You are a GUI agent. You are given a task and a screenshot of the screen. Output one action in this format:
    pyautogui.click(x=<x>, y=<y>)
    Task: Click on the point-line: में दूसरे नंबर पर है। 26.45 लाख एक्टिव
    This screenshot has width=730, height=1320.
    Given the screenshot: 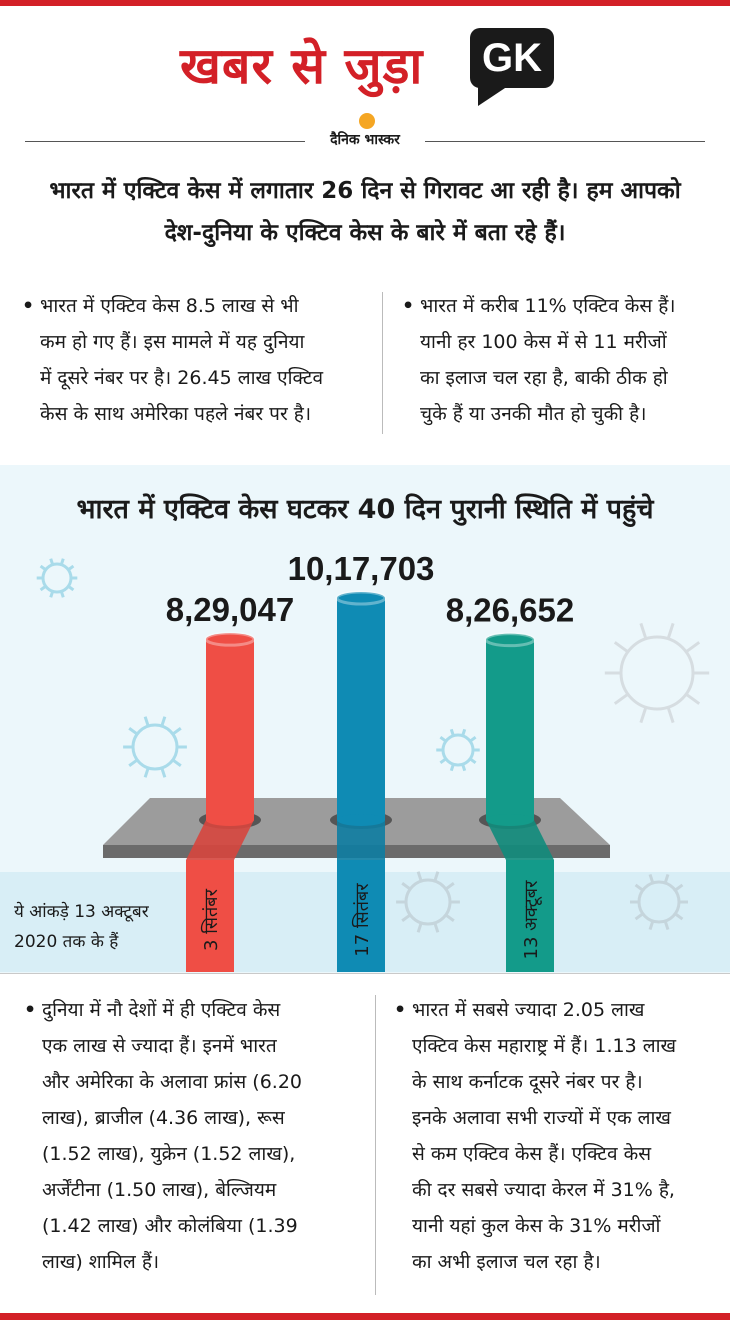 What is the action you would take?
    pyautogui.click(x=182, y=378)
    